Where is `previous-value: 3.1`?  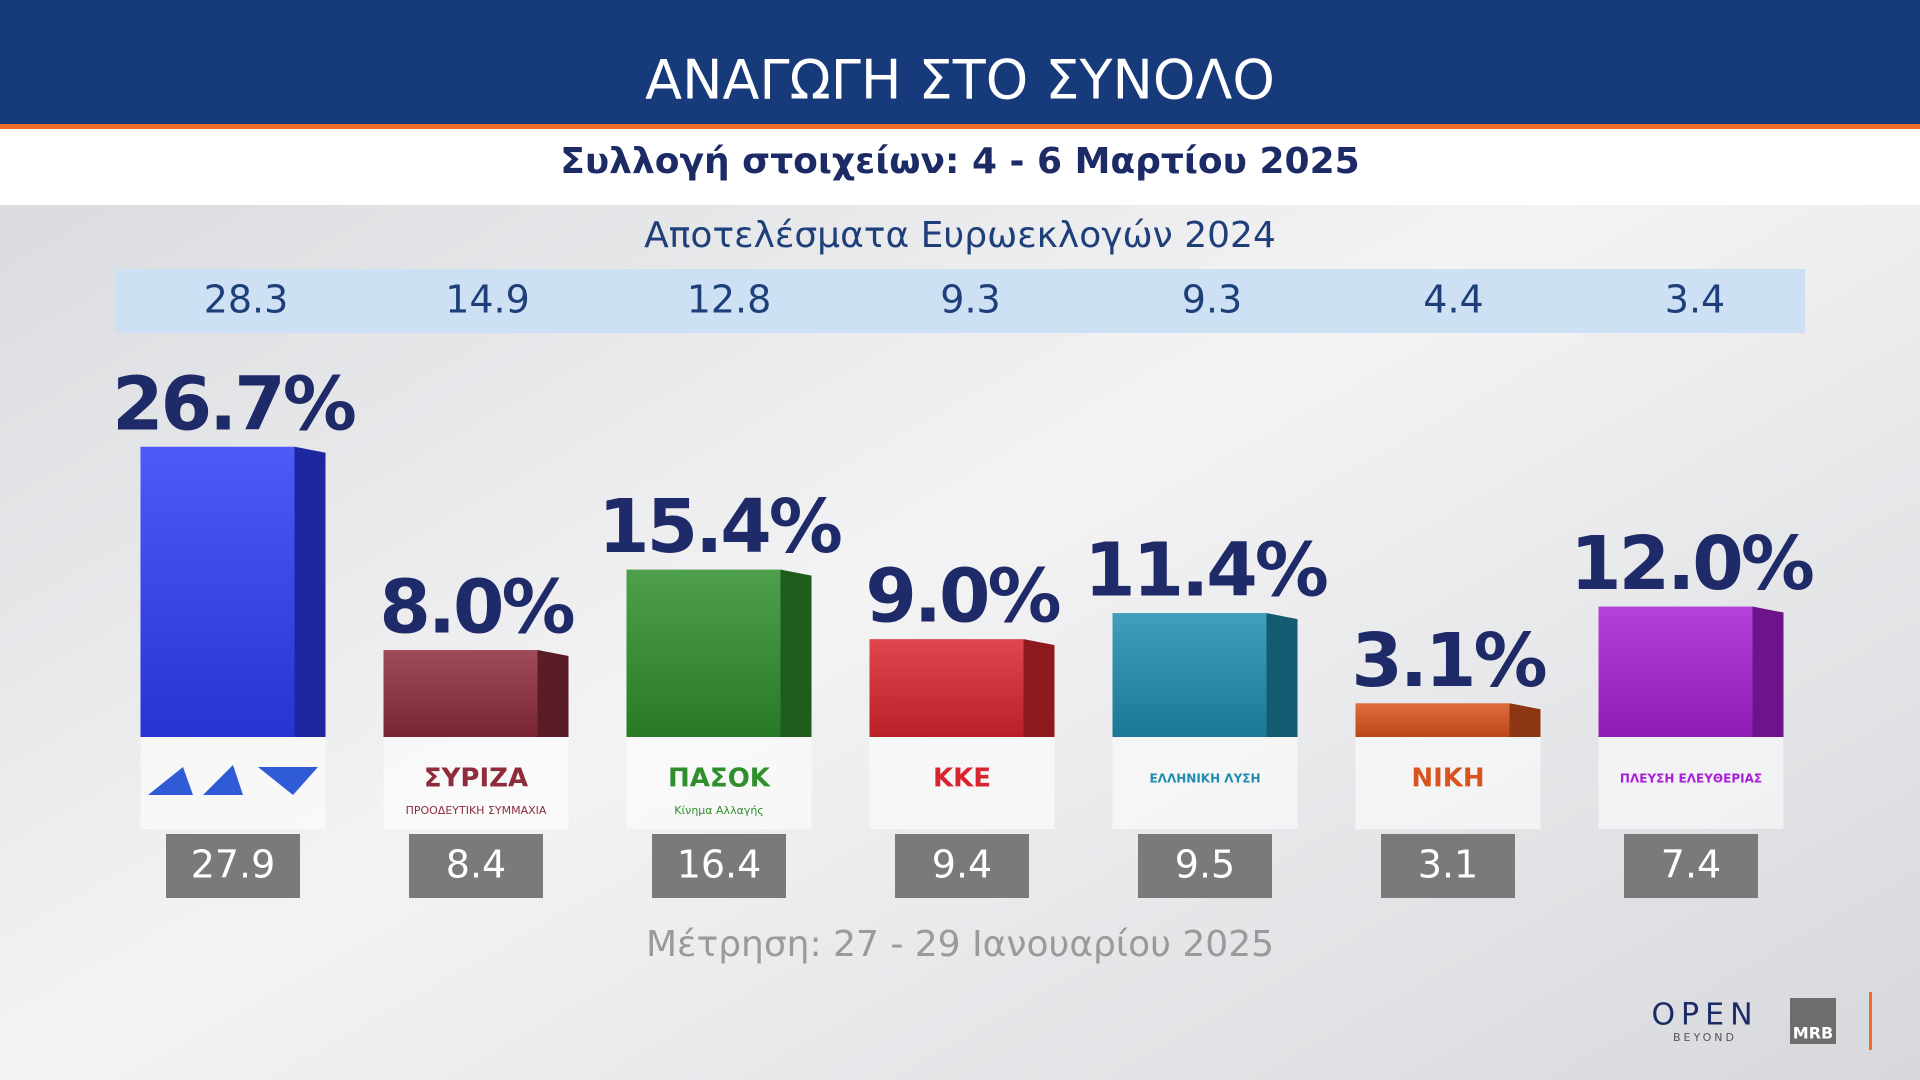 previous-value: 3.1 is located at coordinates (1448, 865).